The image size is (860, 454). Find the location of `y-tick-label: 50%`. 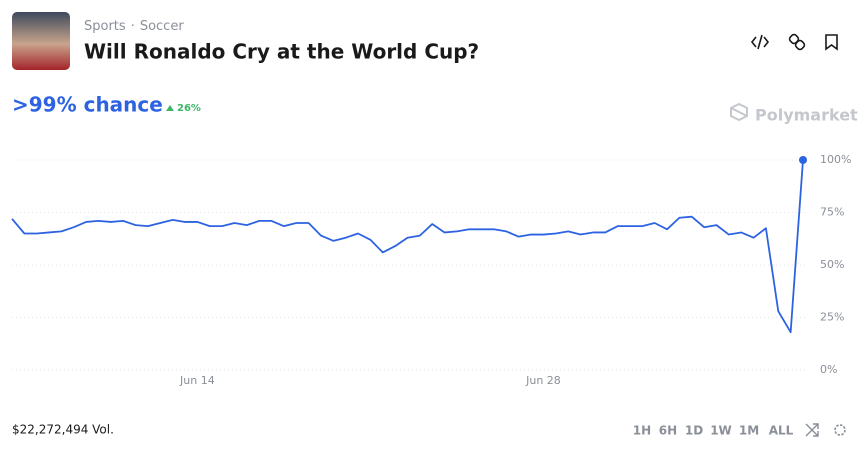

y-tick-label: 50% is located at coordinates (832, 264).